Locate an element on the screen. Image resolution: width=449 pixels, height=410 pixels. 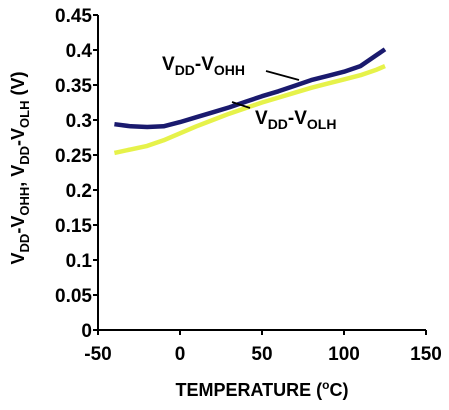
x-tick-label: 0 is located at coordinates (180, 354).